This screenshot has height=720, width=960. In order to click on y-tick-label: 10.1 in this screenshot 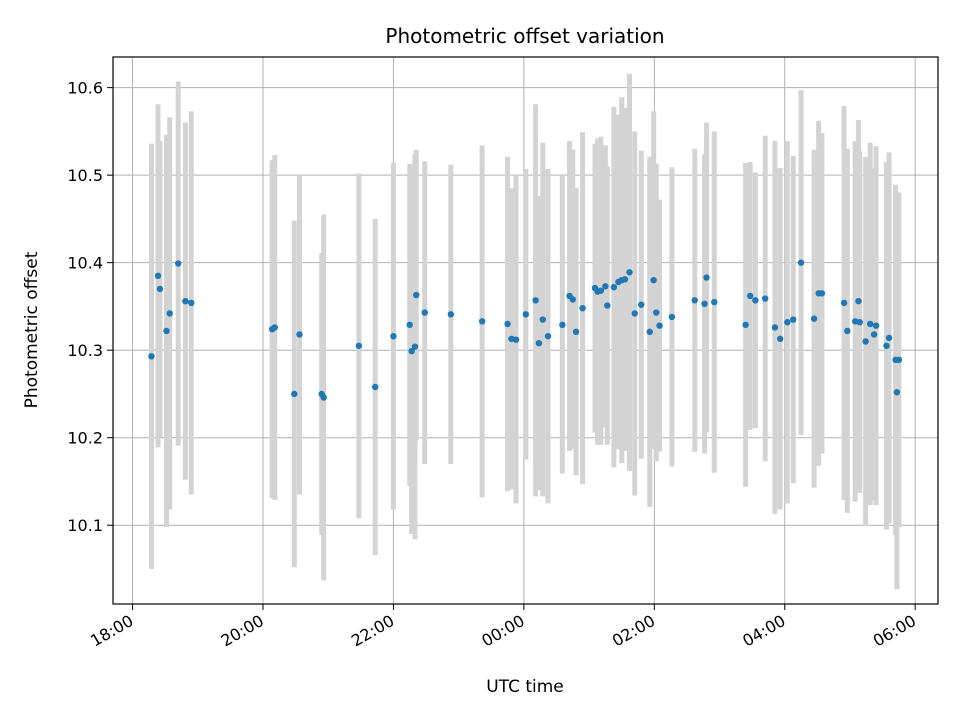, I will do `click(85, 525)`.